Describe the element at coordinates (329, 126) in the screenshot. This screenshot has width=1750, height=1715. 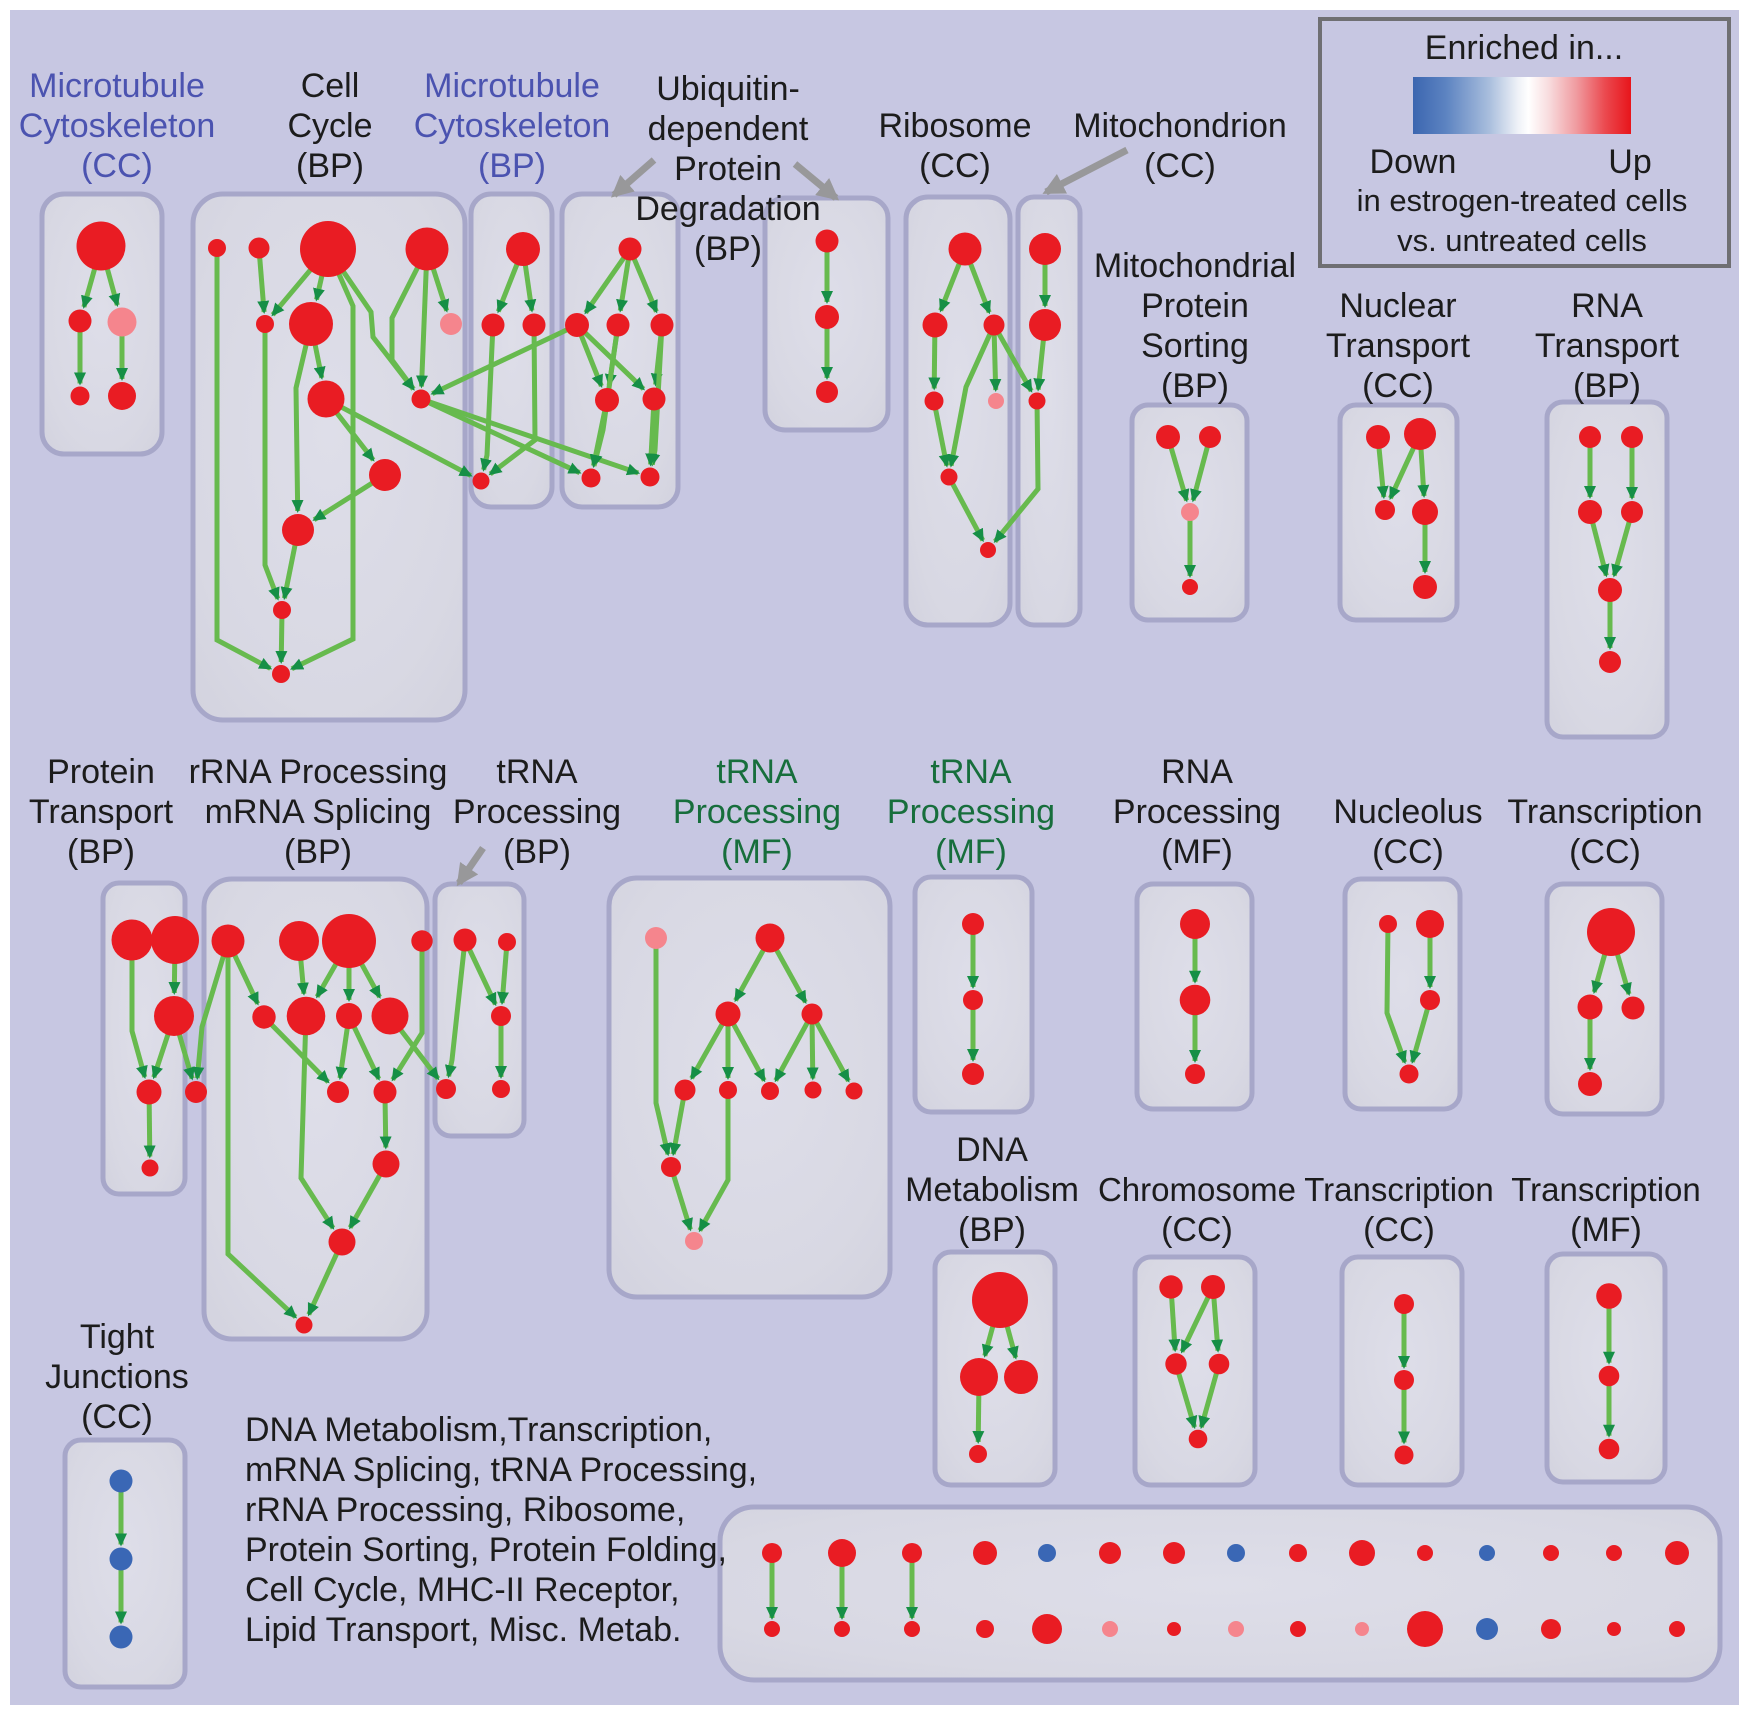
I see `svg-text: Cycle` at that location.